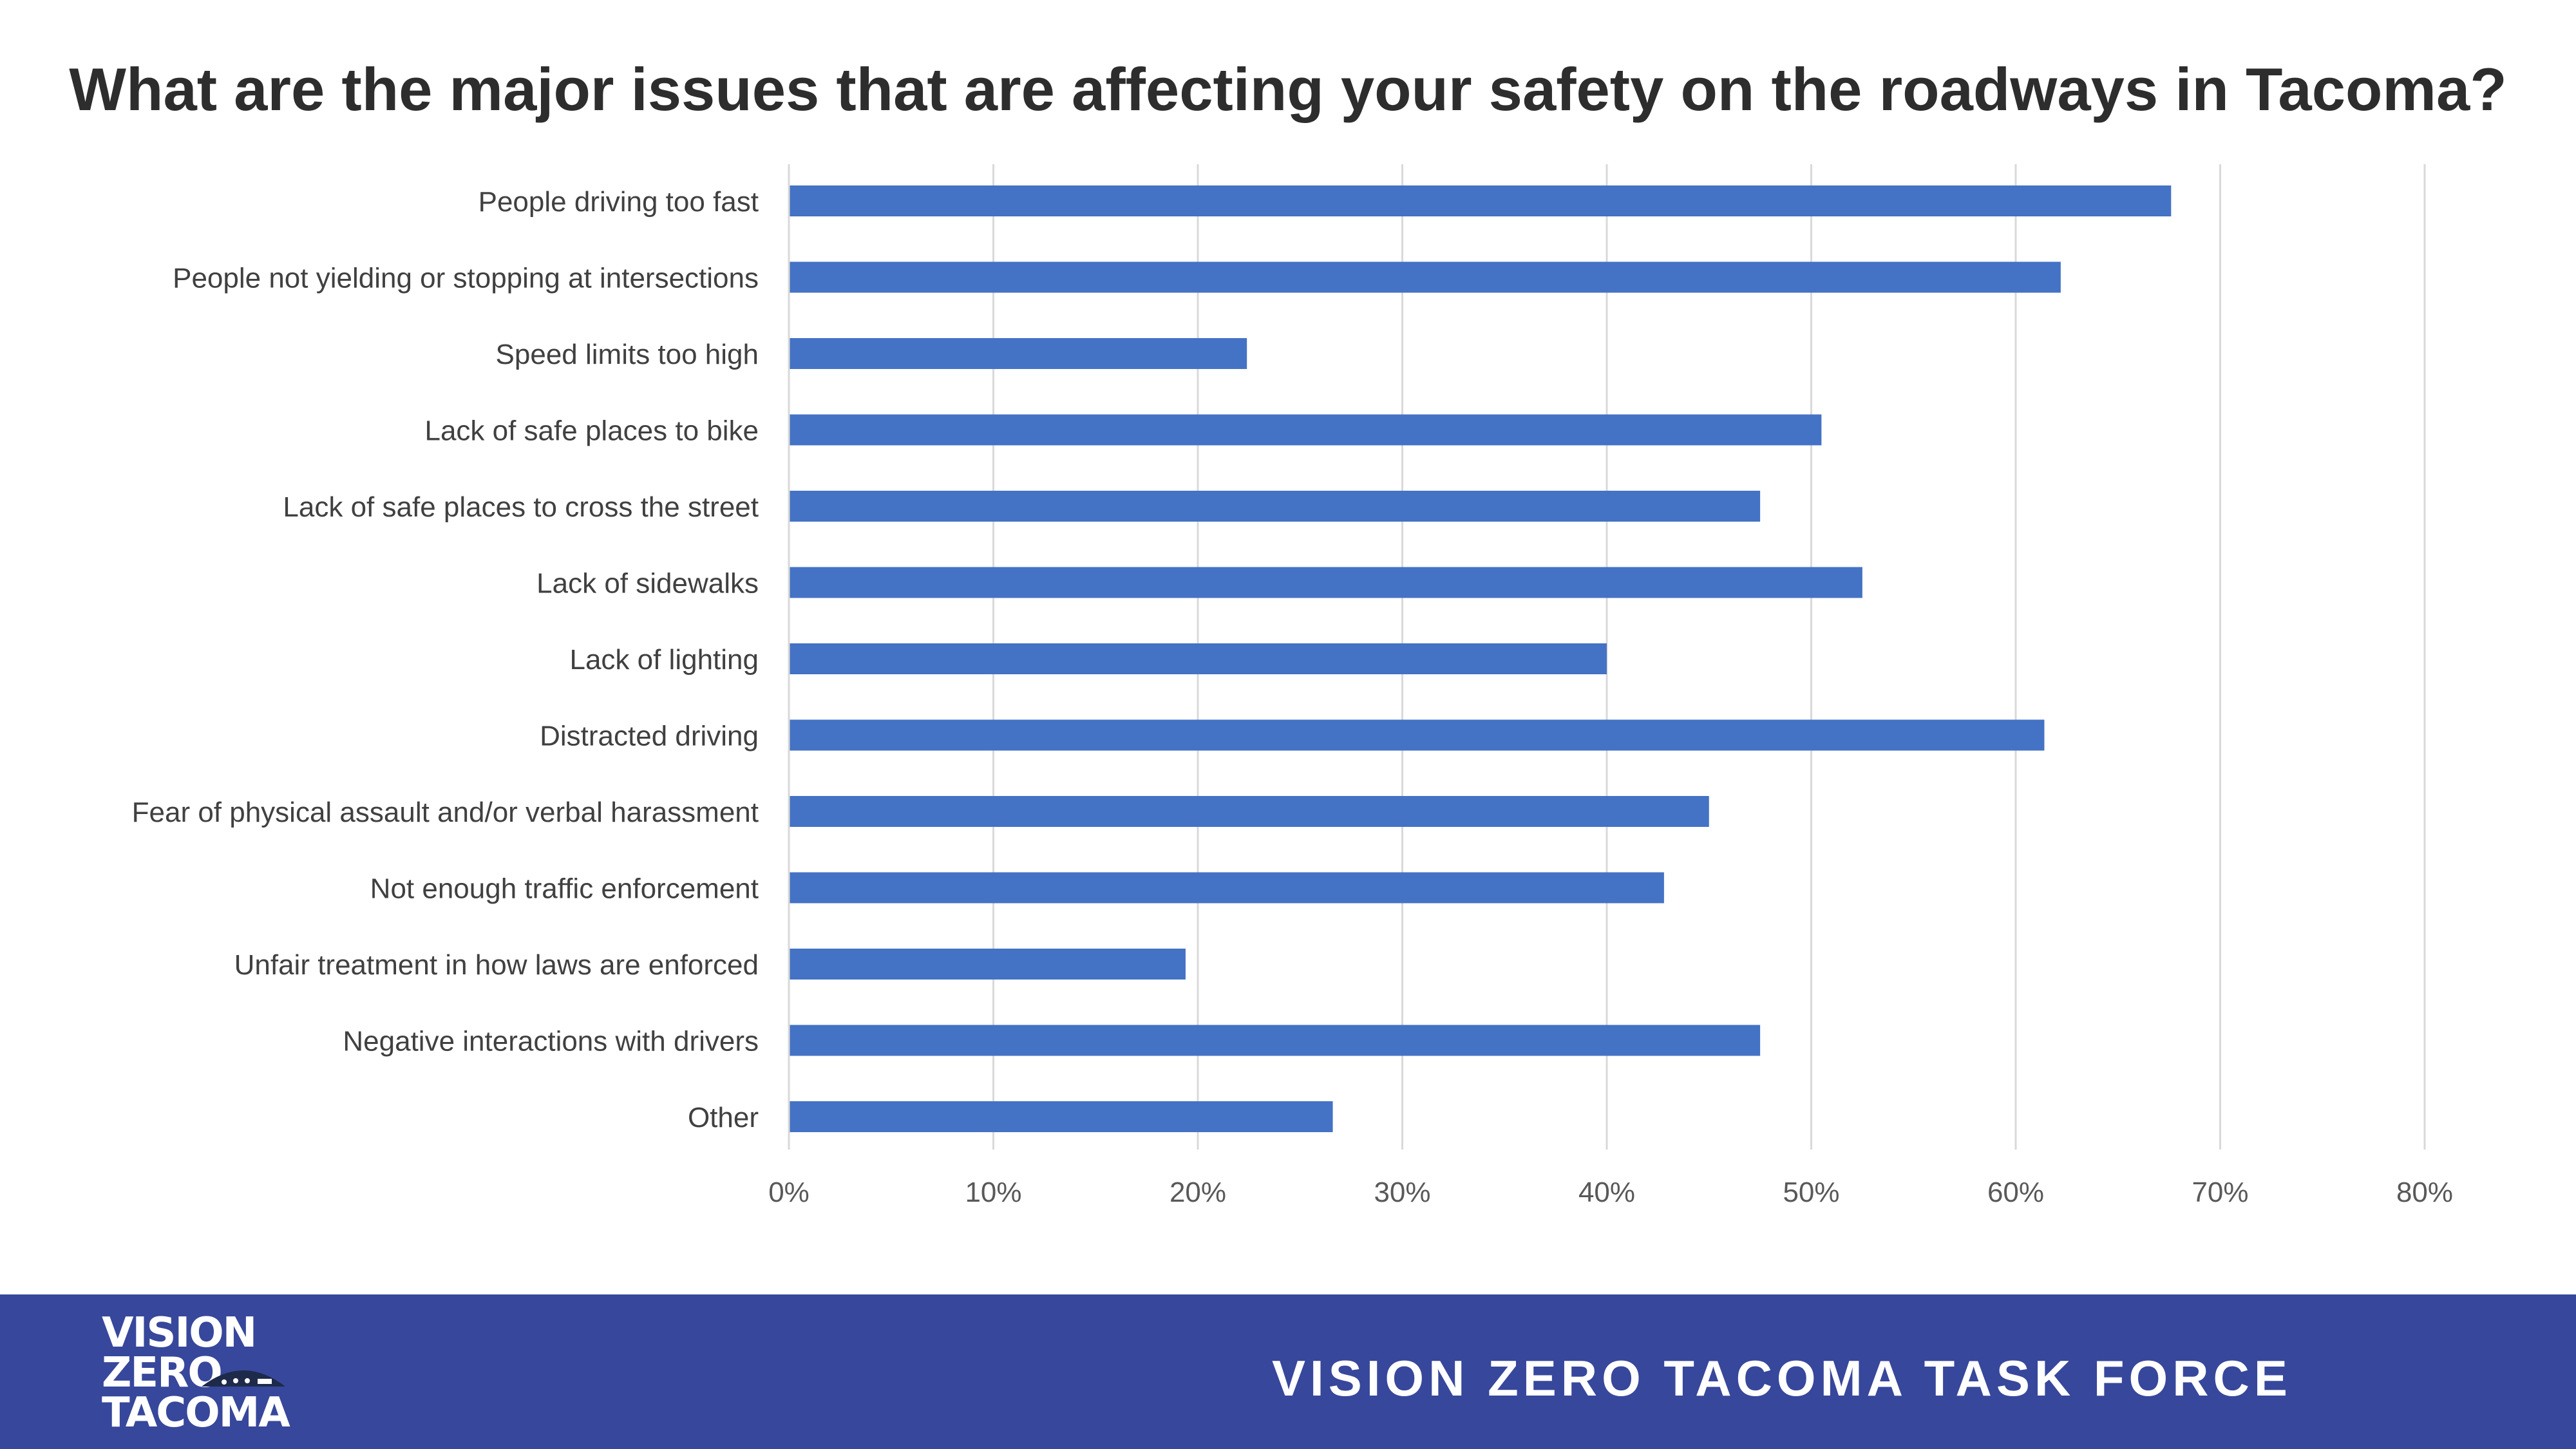 The height and width of the screenshot is (1449, 2576). Describe the element at coordinates (551, 1041) in the screenshot. I see `category-label: Negative interactions with drivers` at that location.